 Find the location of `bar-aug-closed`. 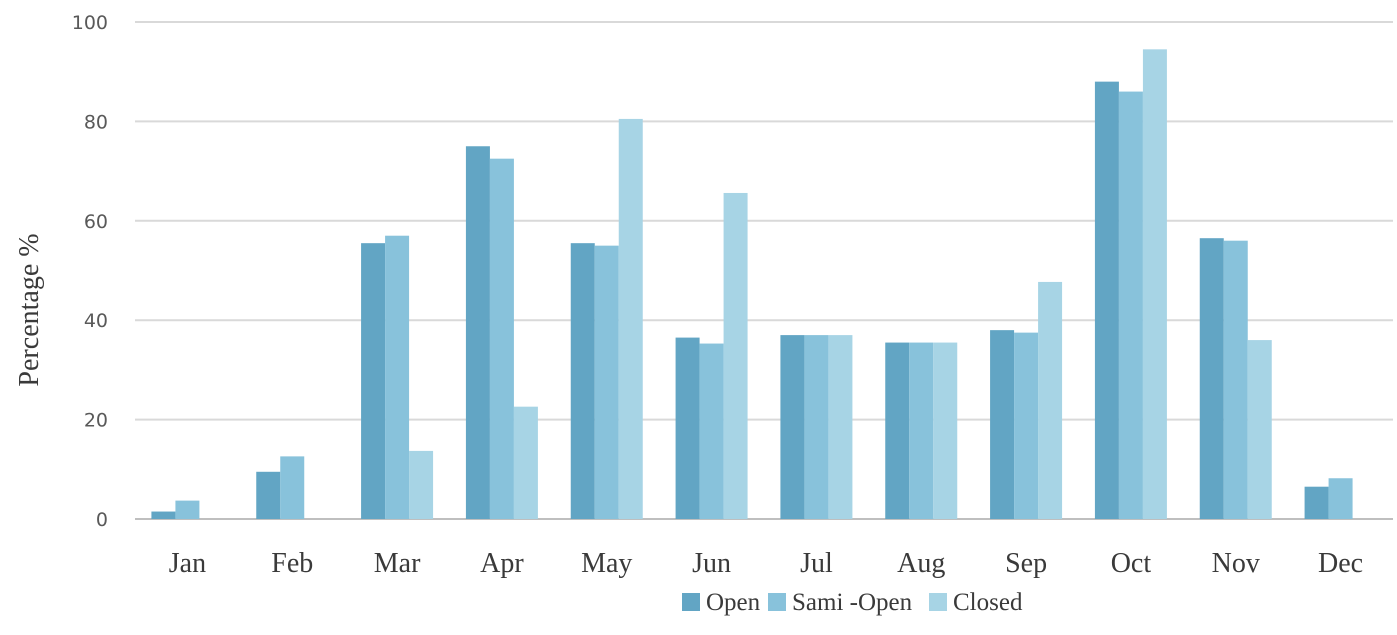

bar-aug-closed is located at coordinates (945, 430).